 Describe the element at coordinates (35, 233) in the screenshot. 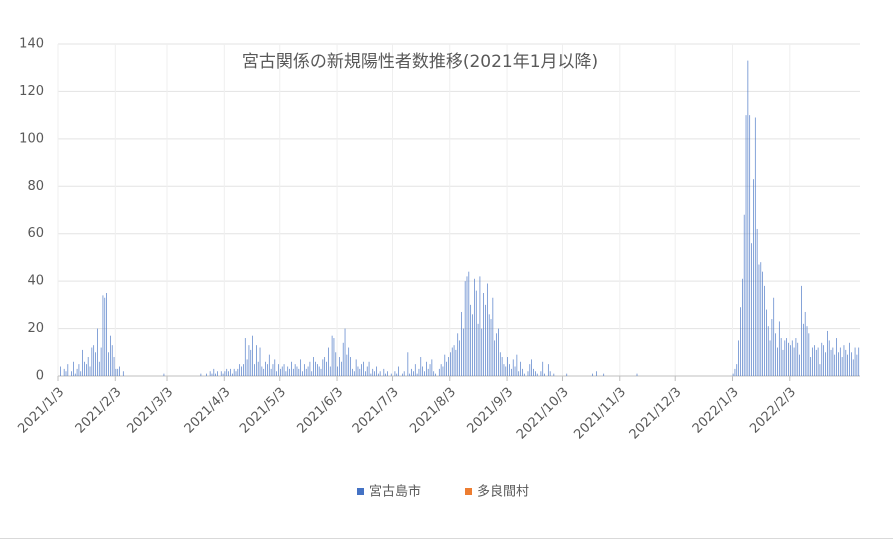

I see `y-tick-label: 60` at that location.